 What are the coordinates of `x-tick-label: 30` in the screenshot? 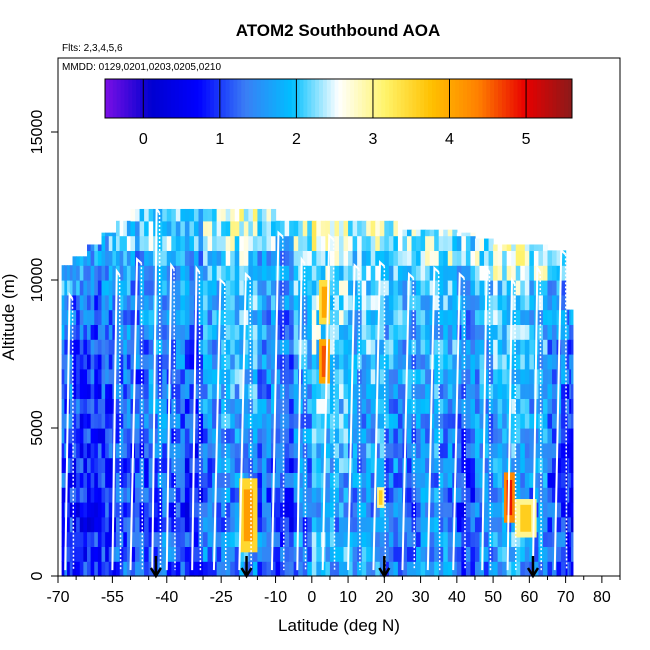 It's located at (421, 597).